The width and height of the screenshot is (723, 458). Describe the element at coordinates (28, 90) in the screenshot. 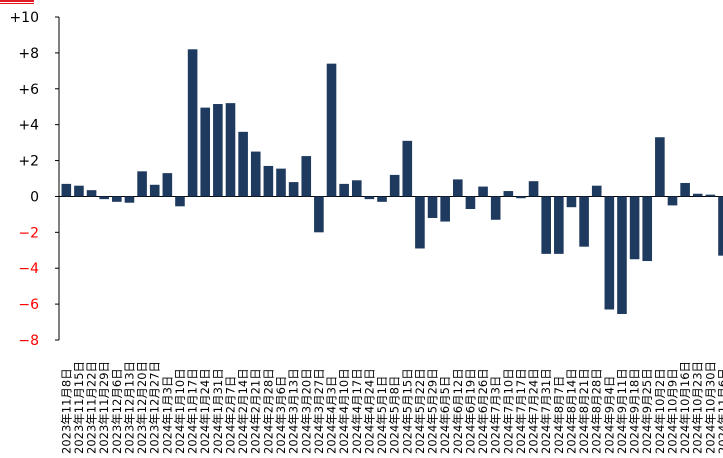

I see `y-tick-label: +6` at that location.